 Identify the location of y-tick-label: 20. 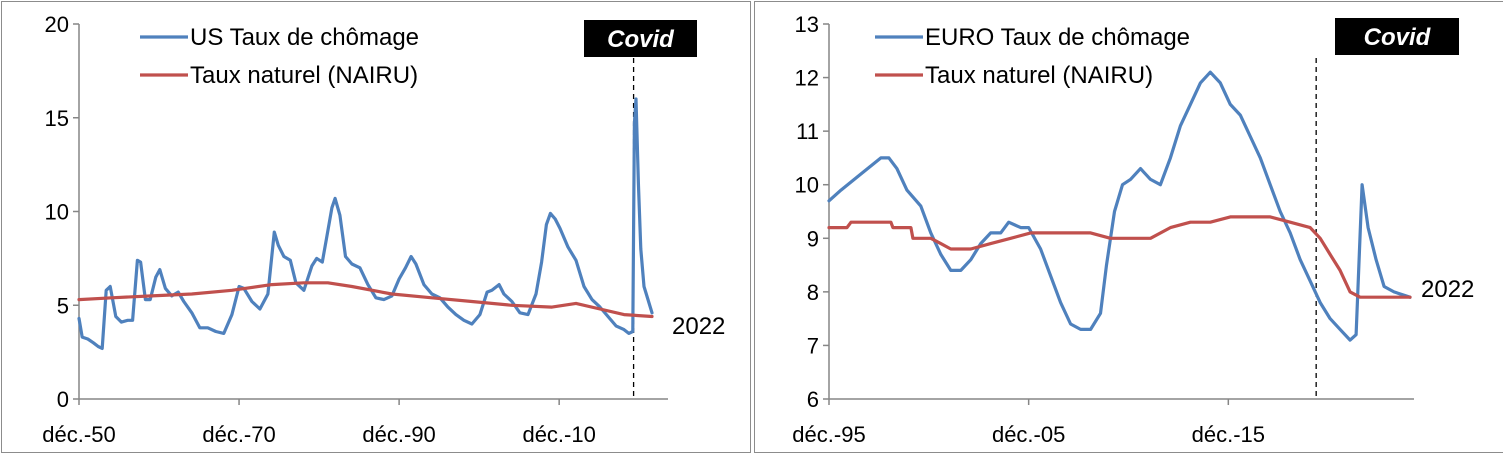
(57, 24).